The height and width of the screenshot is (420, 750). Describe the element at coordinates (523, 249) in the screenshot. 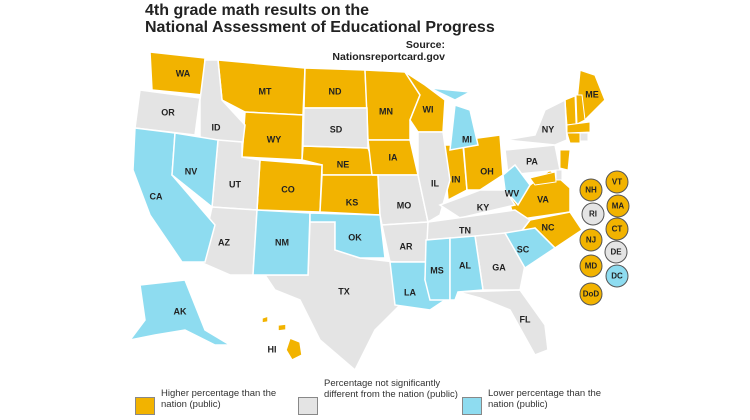

I see `state-label: SC` at that location.